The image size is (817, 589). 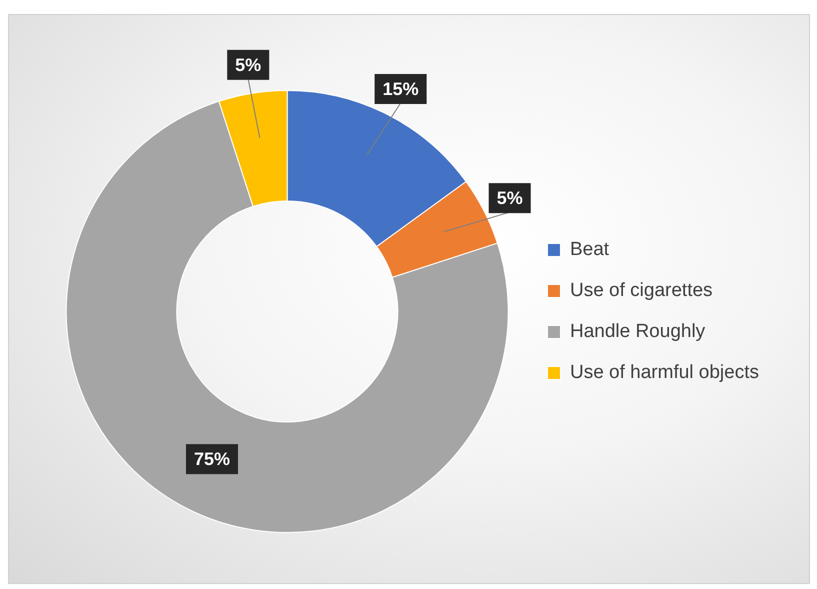 I want to click on legend-label: Use of cigarettes, so click(x=641, y=291).